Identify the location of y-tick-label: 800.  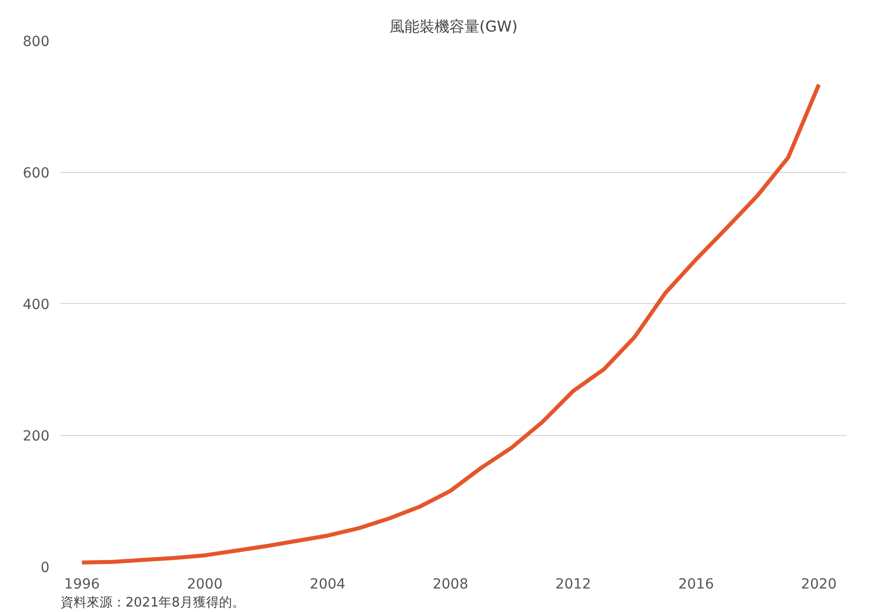
(36, 42).